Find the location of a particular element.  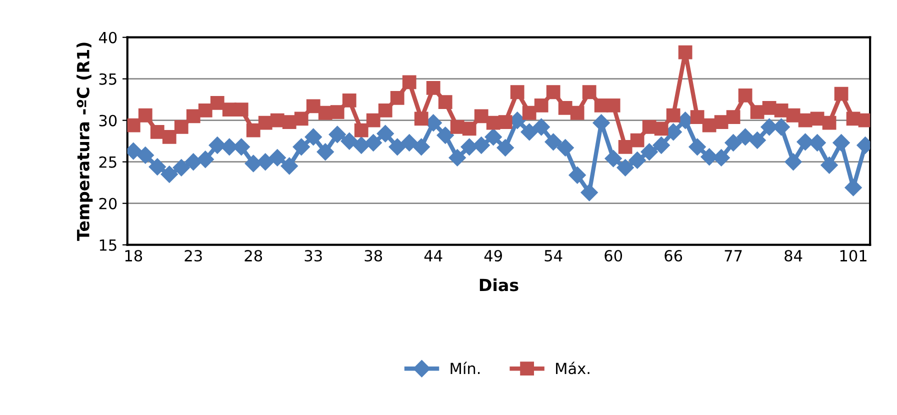

y-tick-label: 20 is located at coordinates (108, 204).